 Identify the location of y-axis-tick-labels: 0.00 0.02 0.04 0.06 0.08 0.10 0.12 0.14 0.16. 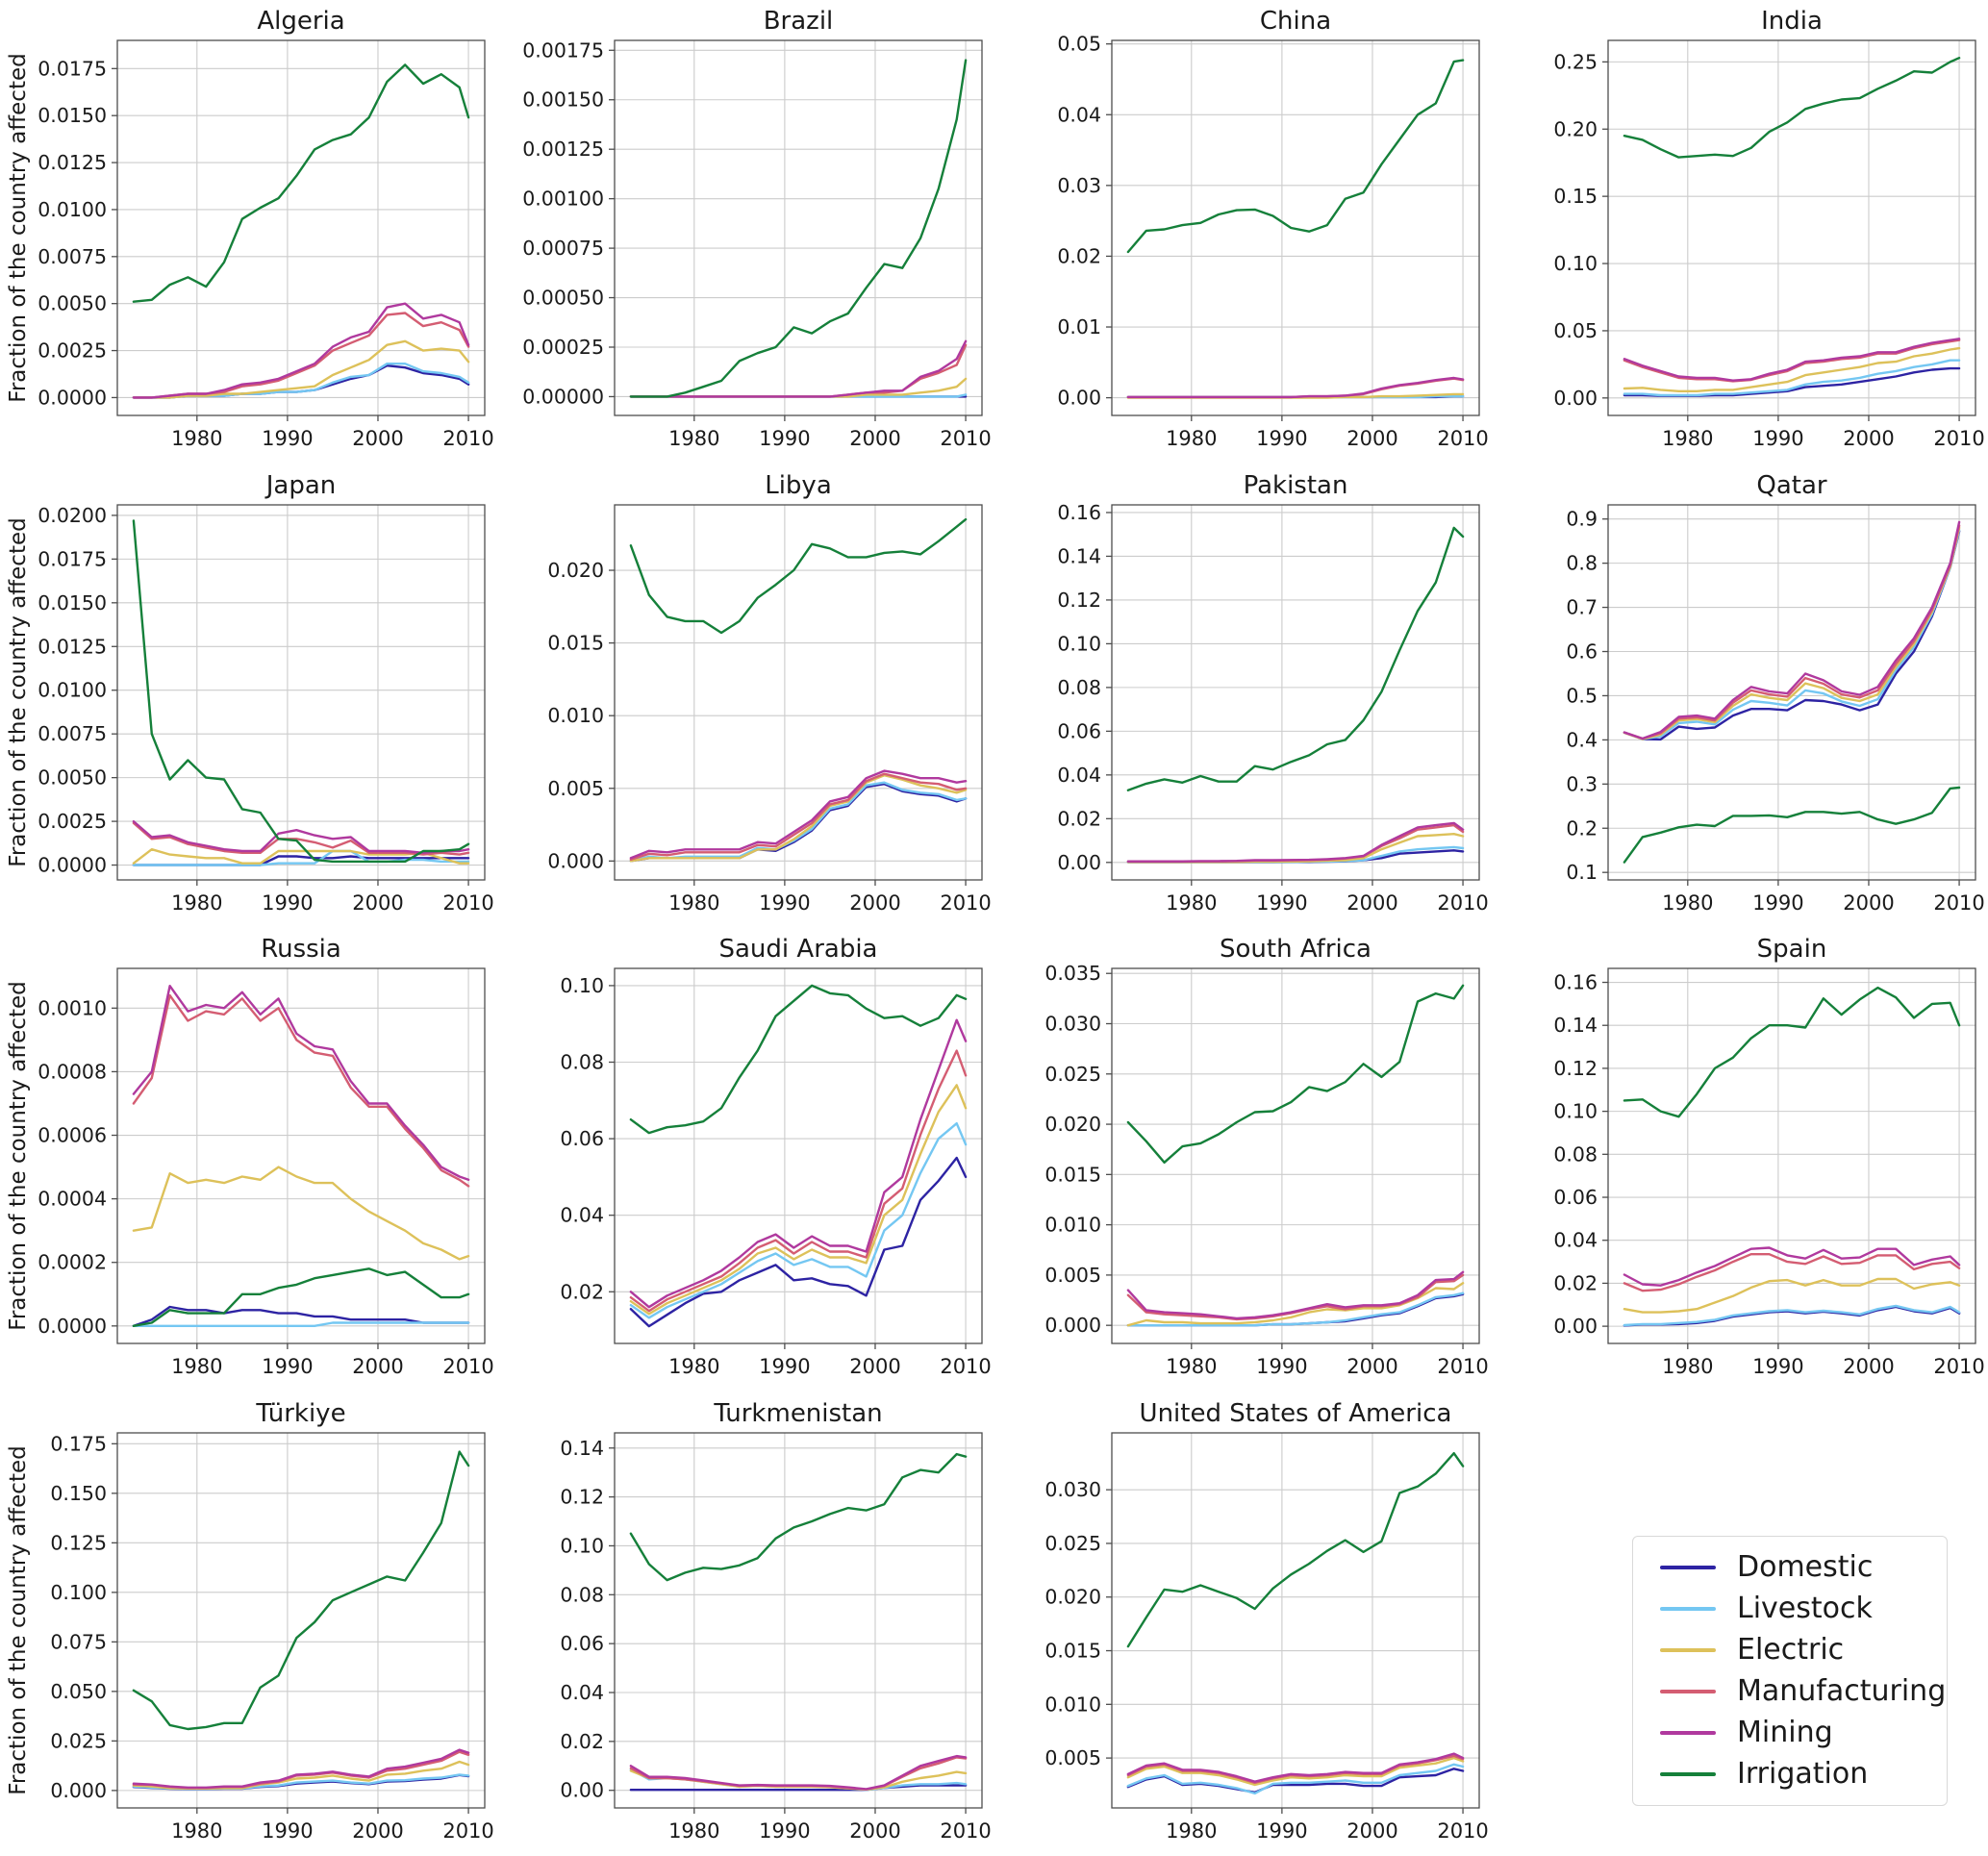
(1084, 686).